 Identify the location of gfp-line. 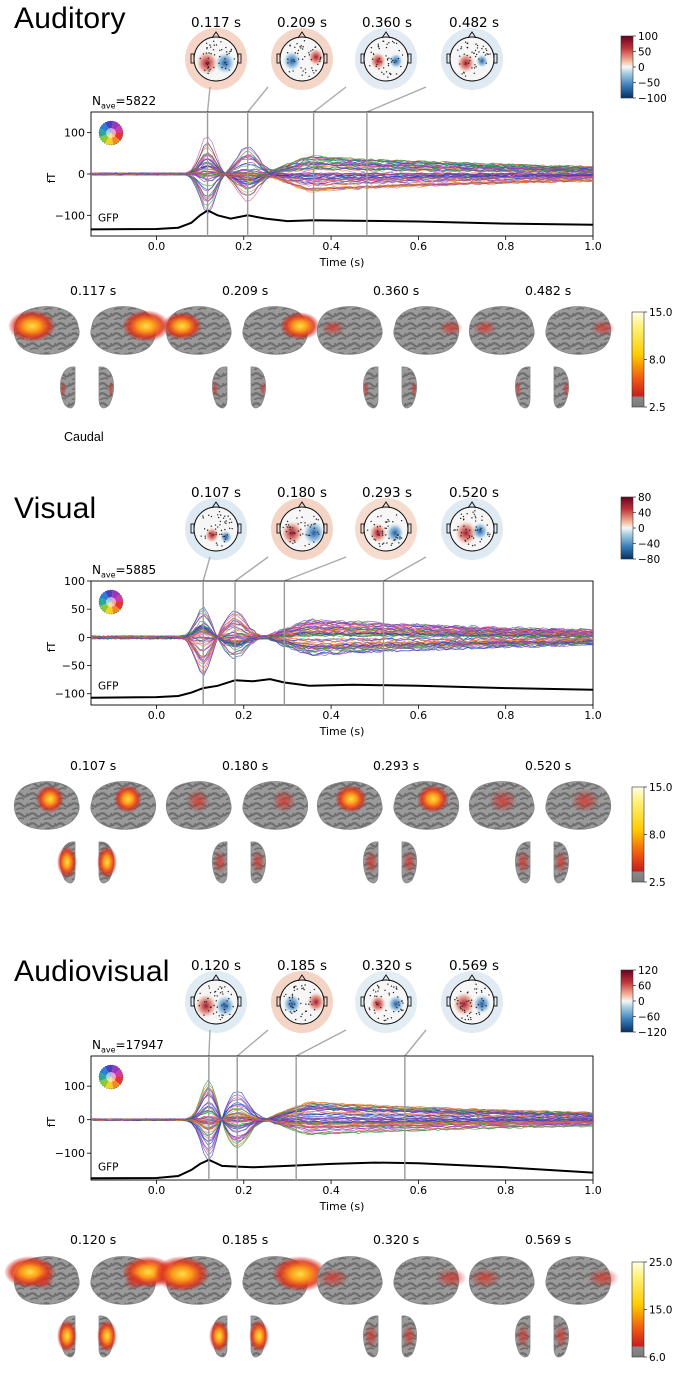
(342, 220).